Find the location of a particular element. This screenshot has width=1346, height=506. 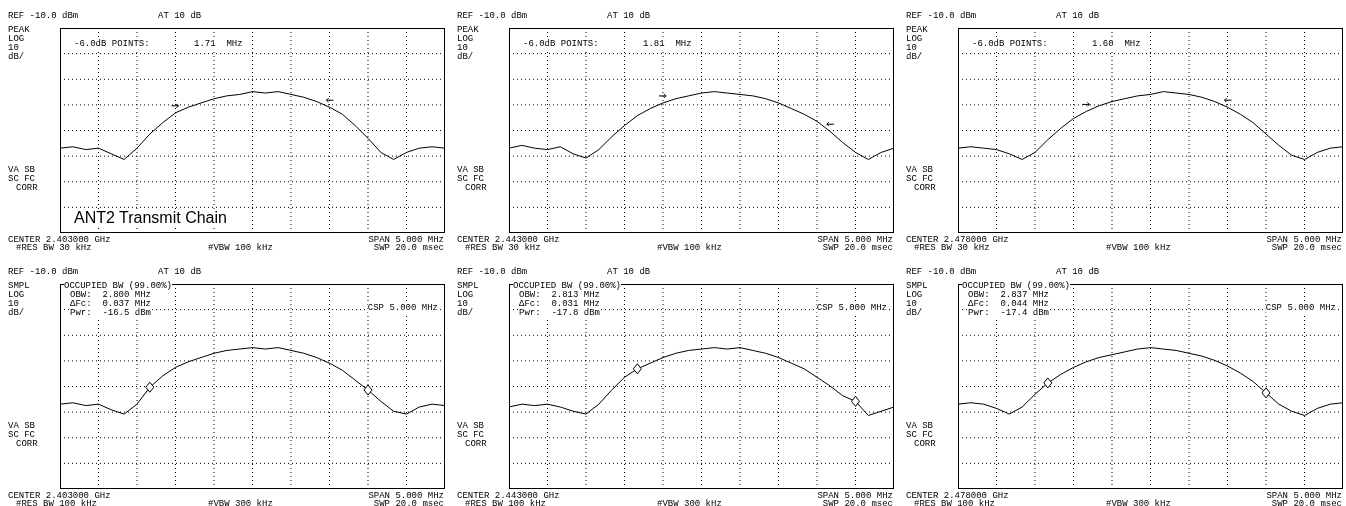

text: 1.60 MHz is located at coordinates (1116, 44).